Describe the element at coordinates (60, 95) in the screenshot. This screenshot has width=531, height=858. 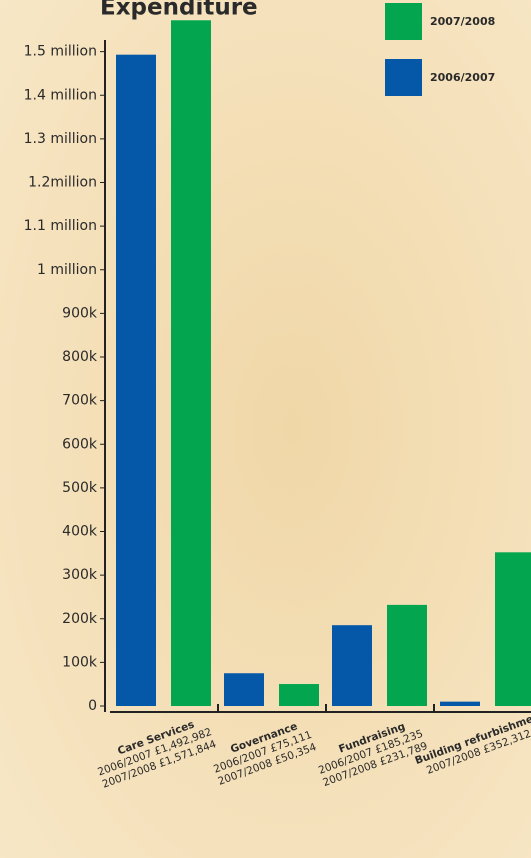
I see `y-tick-label: 1.4 million` at that location.